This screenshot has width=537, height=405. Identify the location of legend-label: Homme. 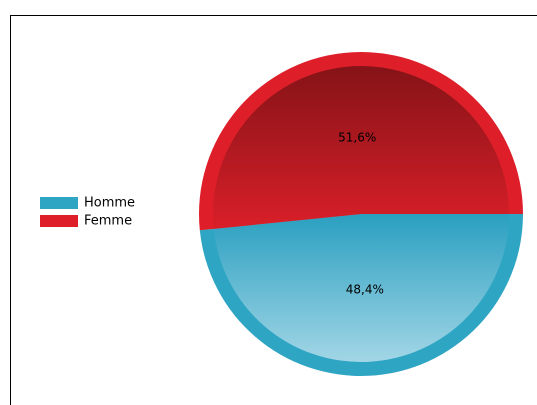
(109, 203).